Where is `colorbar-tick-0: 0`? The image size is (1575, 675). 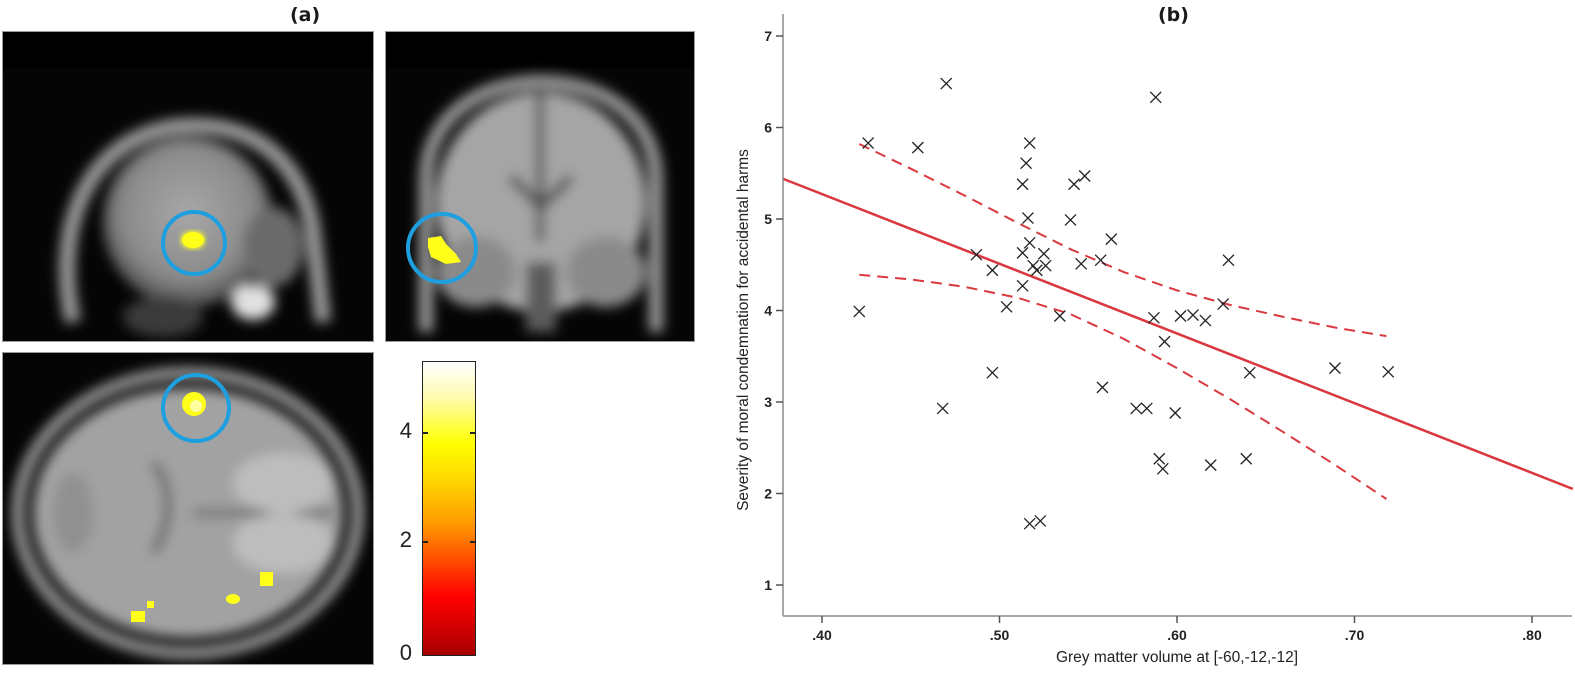 colorbar-tick-0: 0 is located at coordinates (405, 652).